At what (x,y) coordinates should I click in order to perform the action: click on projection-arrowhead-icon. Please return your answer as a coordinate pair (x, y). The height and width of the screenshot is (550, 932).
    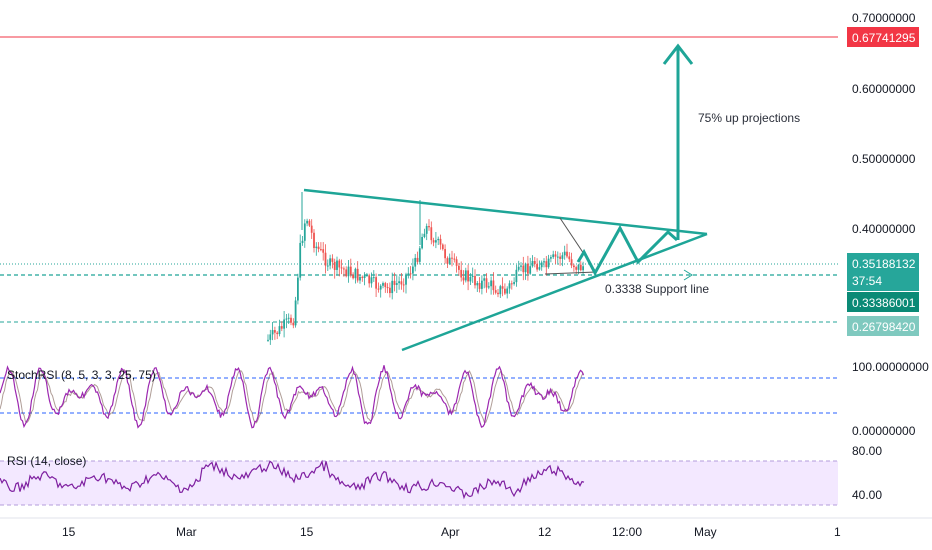
    Looking at the image, I should click on (678, 54).